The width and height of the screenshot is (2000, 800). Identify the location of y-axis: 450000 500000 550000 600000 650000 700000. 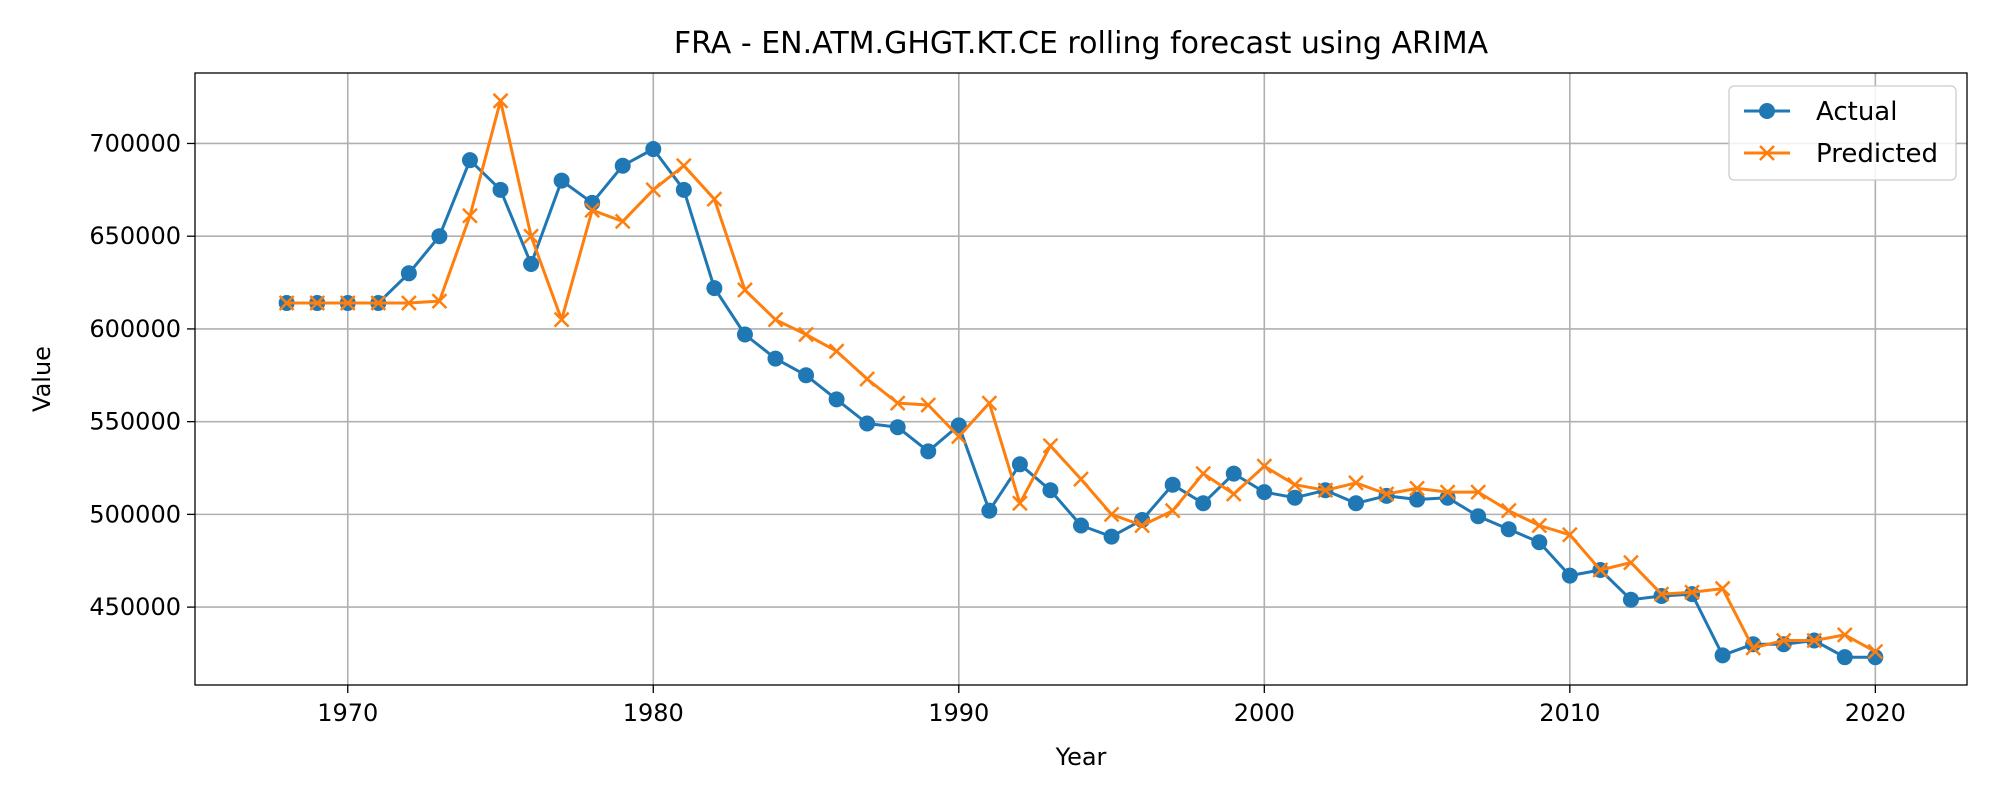
(142, 375).